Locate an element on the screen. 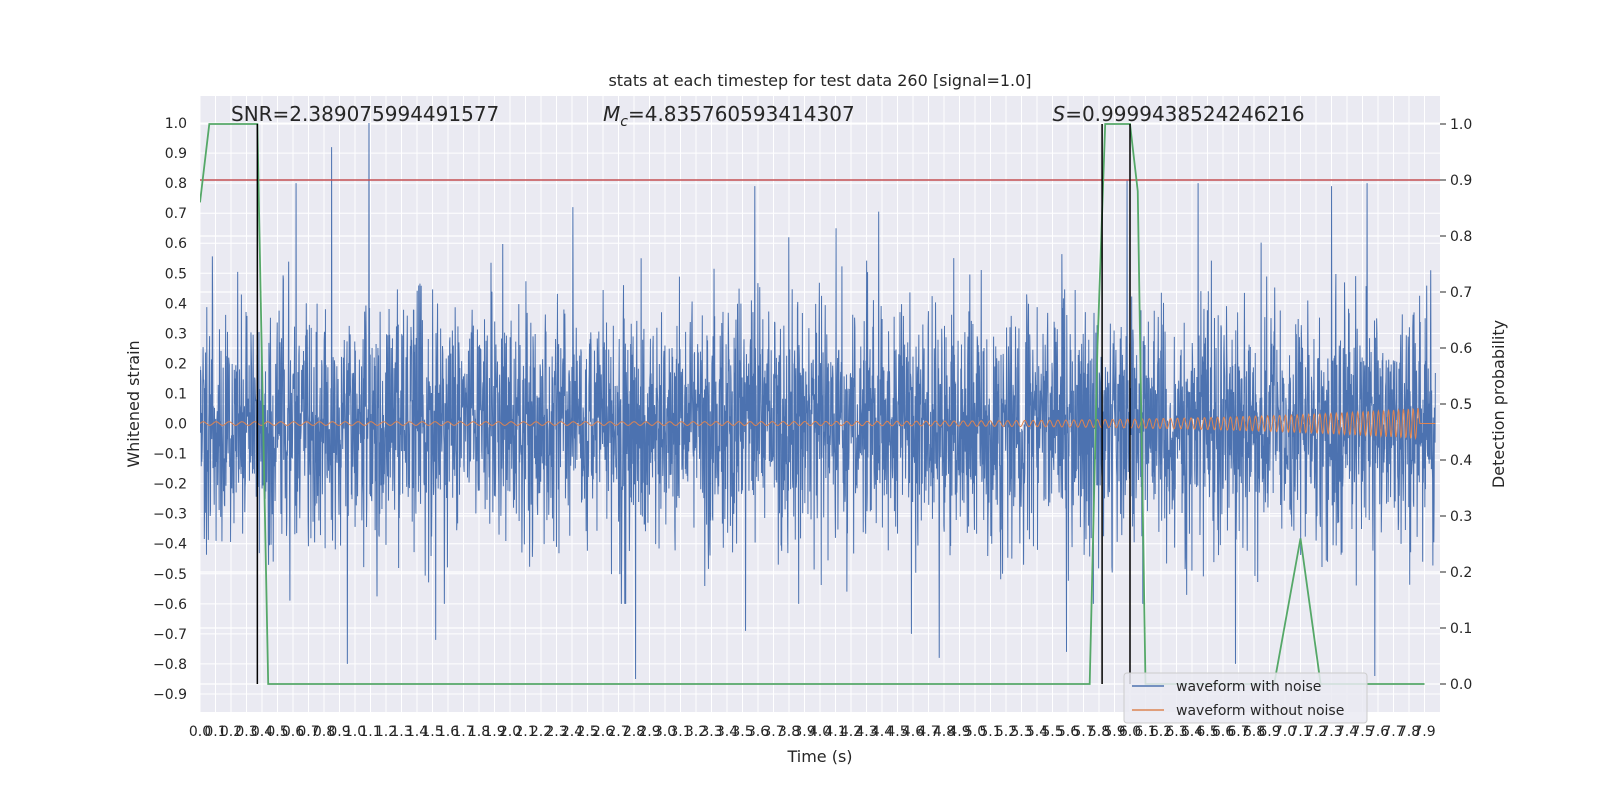 This screenshot has width=1600, height=800. y-tick-label: −0.6 is located at coordinates (170, 605).